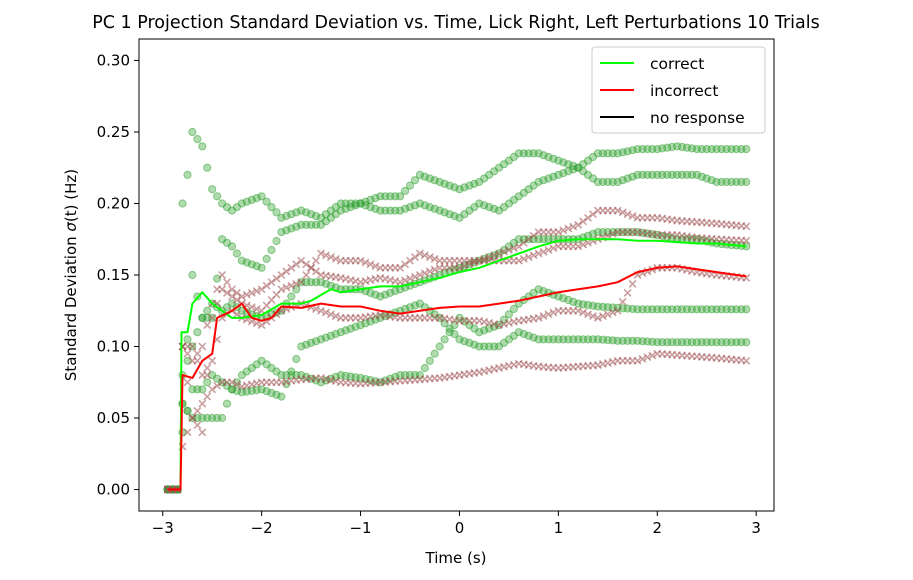 Image resolution: width=913 pixels, height=580 pixels. I want to click on y-tick-label: 0.05, so click(113, 418).